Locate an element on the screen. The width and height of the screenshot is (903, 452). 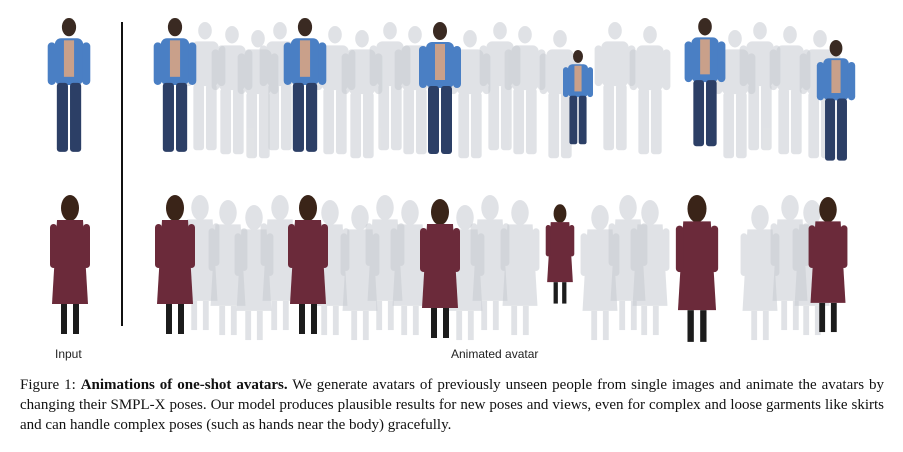
input-avatar-man is located at coordinates (69, 85).